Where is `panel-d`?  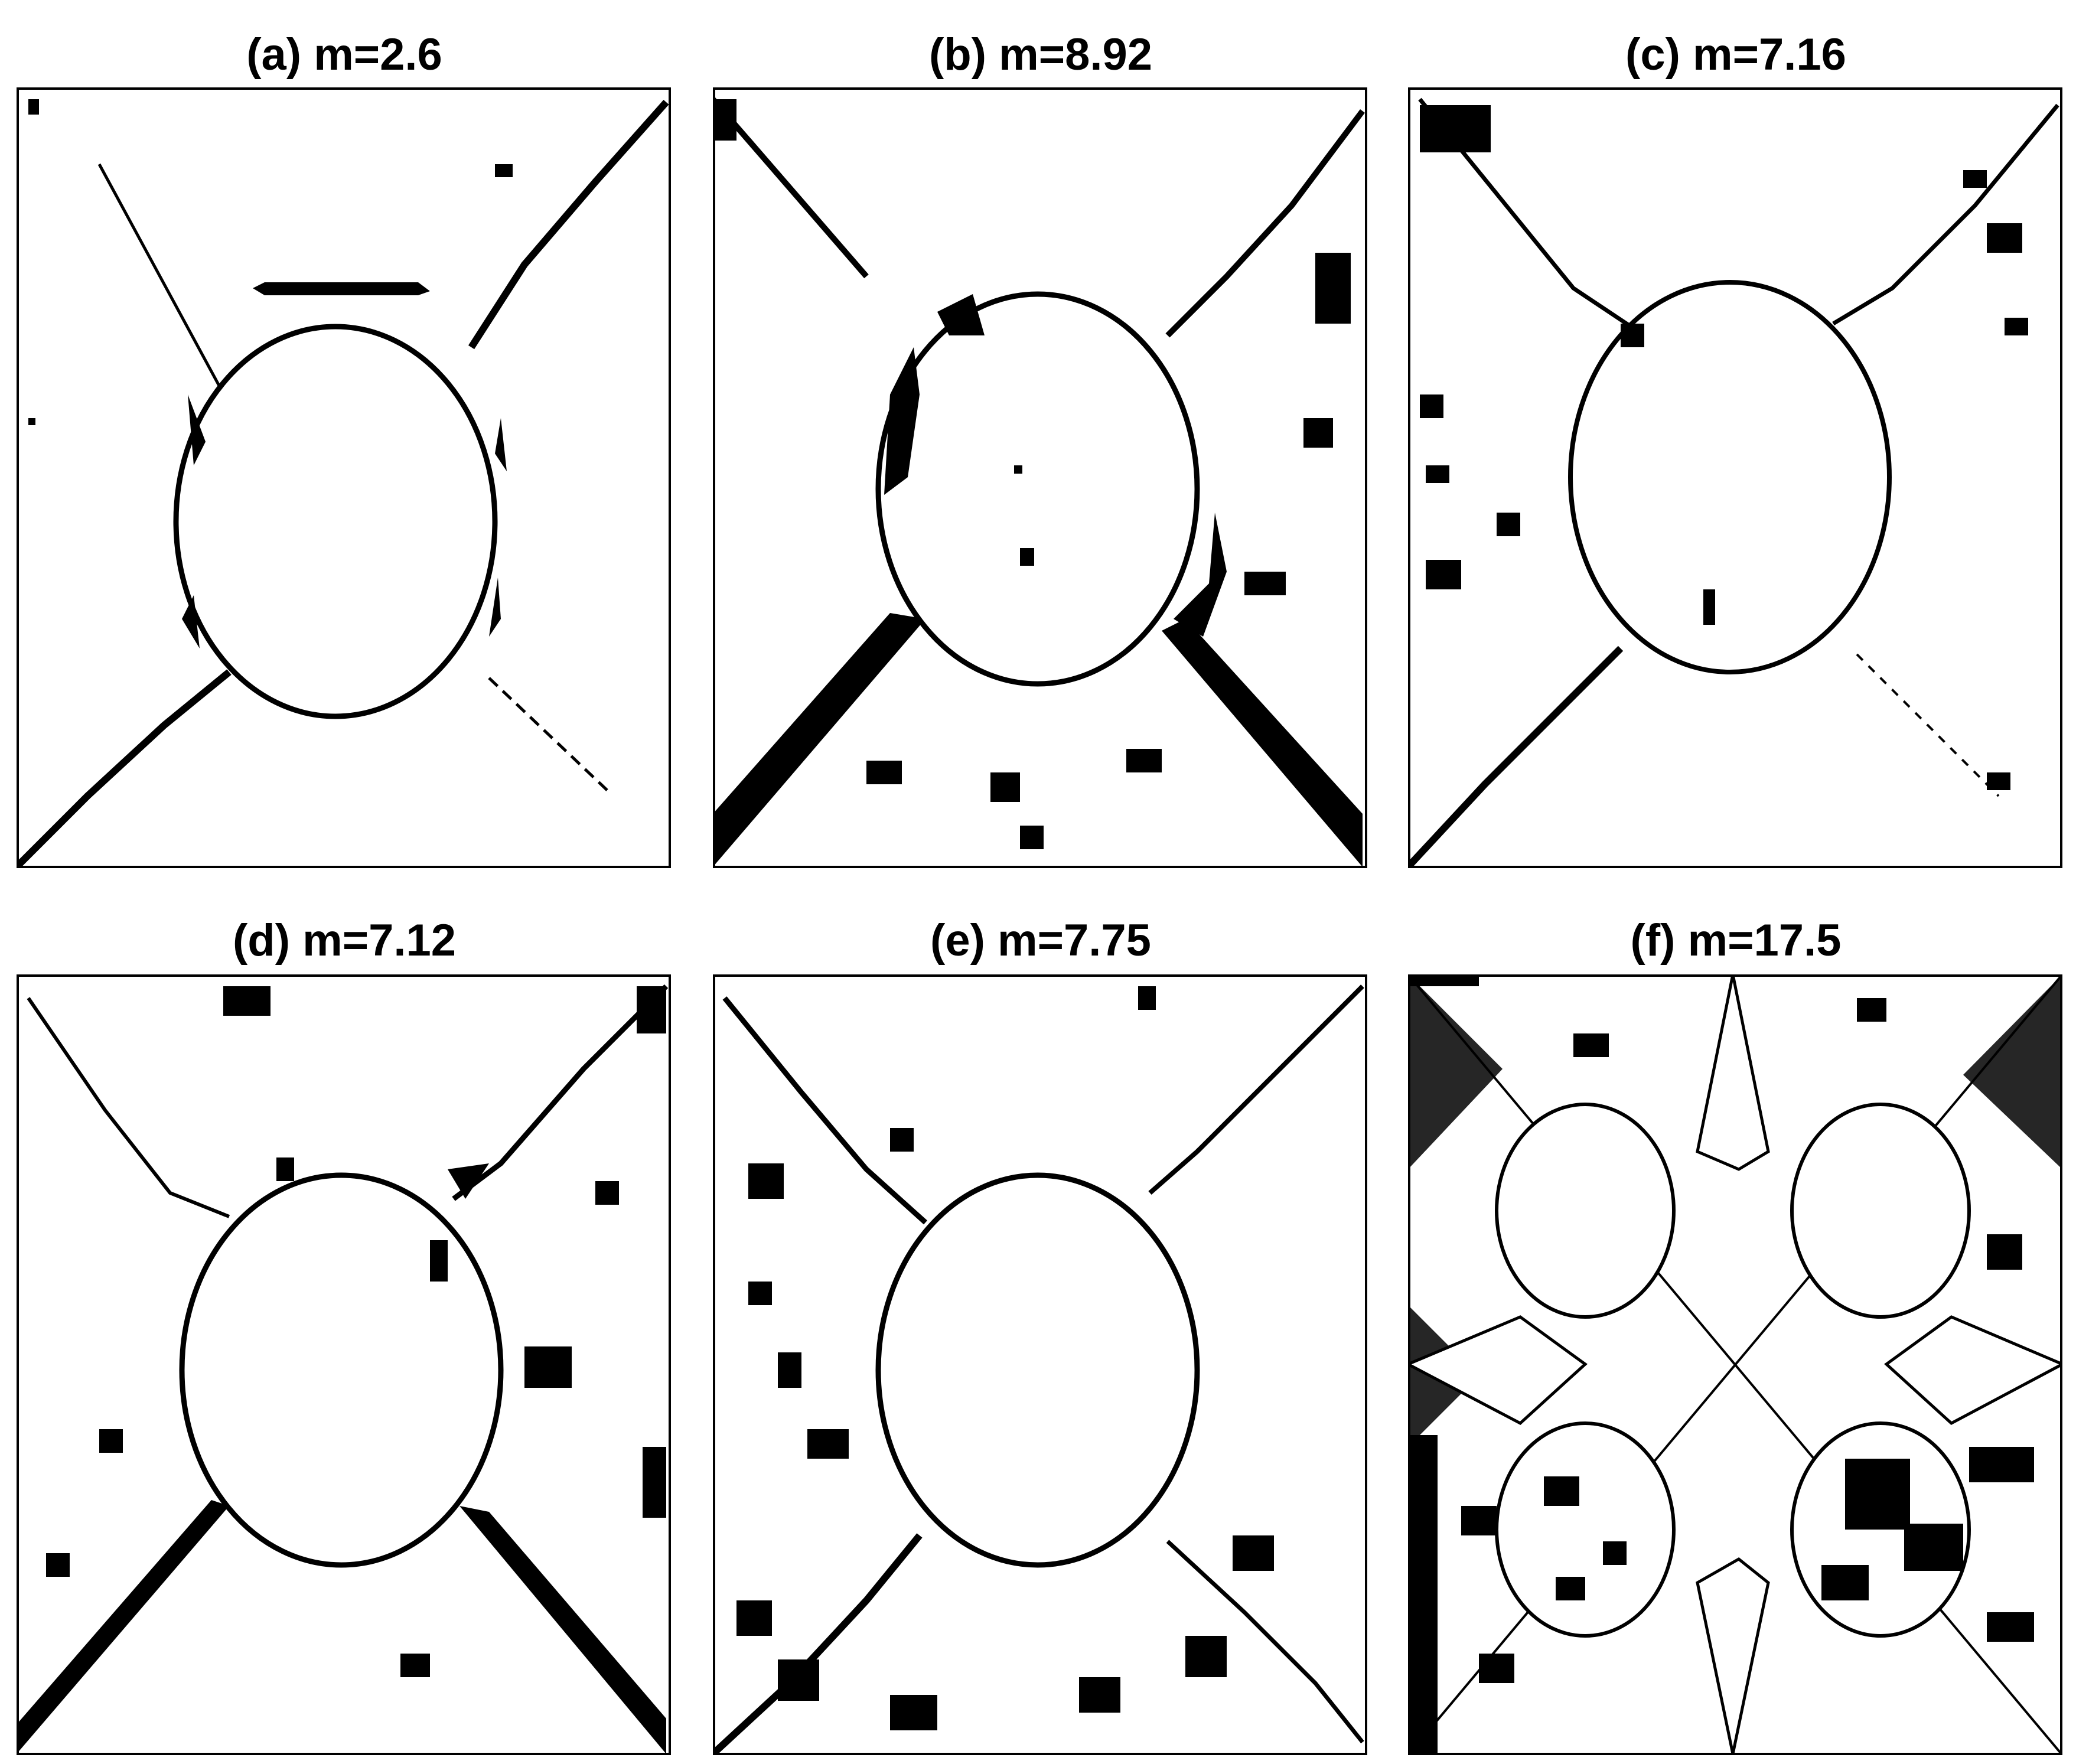 panel-d is located at coordinates (344, 1364).